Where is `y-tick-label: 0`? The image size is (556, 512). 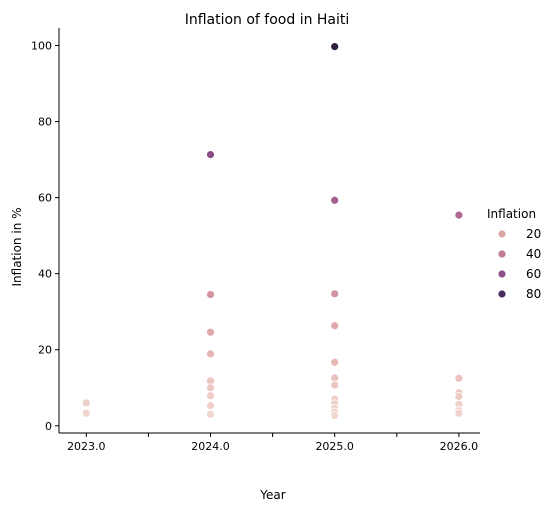
y-tick-label: 0 is located at coordinates (48, 426).